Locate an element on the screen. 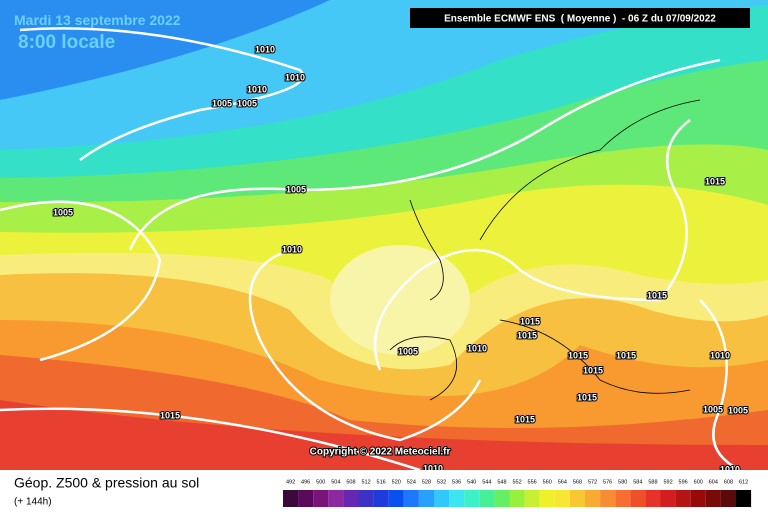 The width and height of the screenshot is (768, 512). colorbar-label: 544 is located at coordinates (486, 482).